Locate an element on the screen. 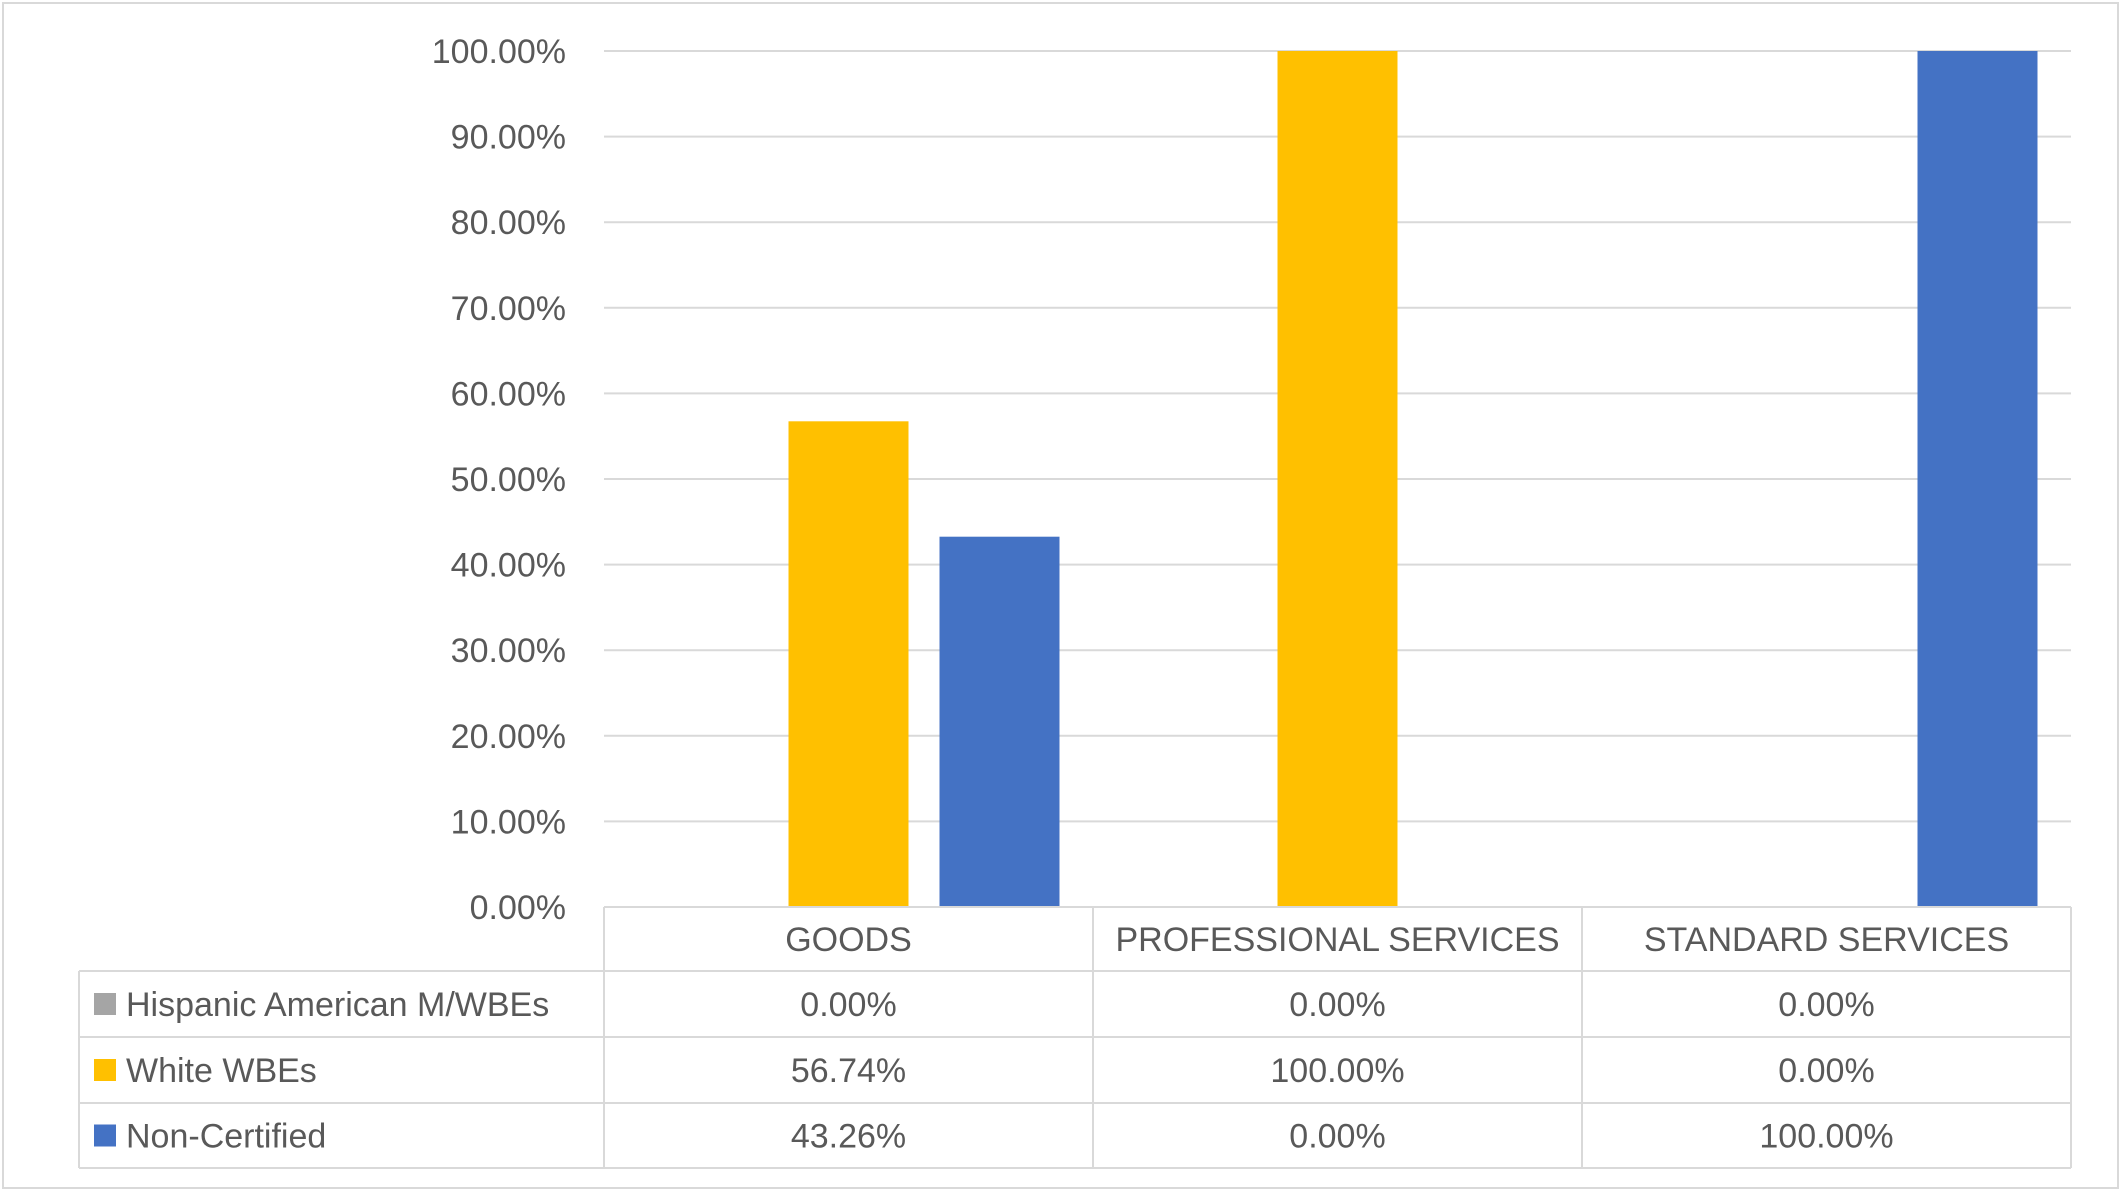 The image size is (2123, 1193). bar-non-certified-goods is located at coordinates (999, 721).